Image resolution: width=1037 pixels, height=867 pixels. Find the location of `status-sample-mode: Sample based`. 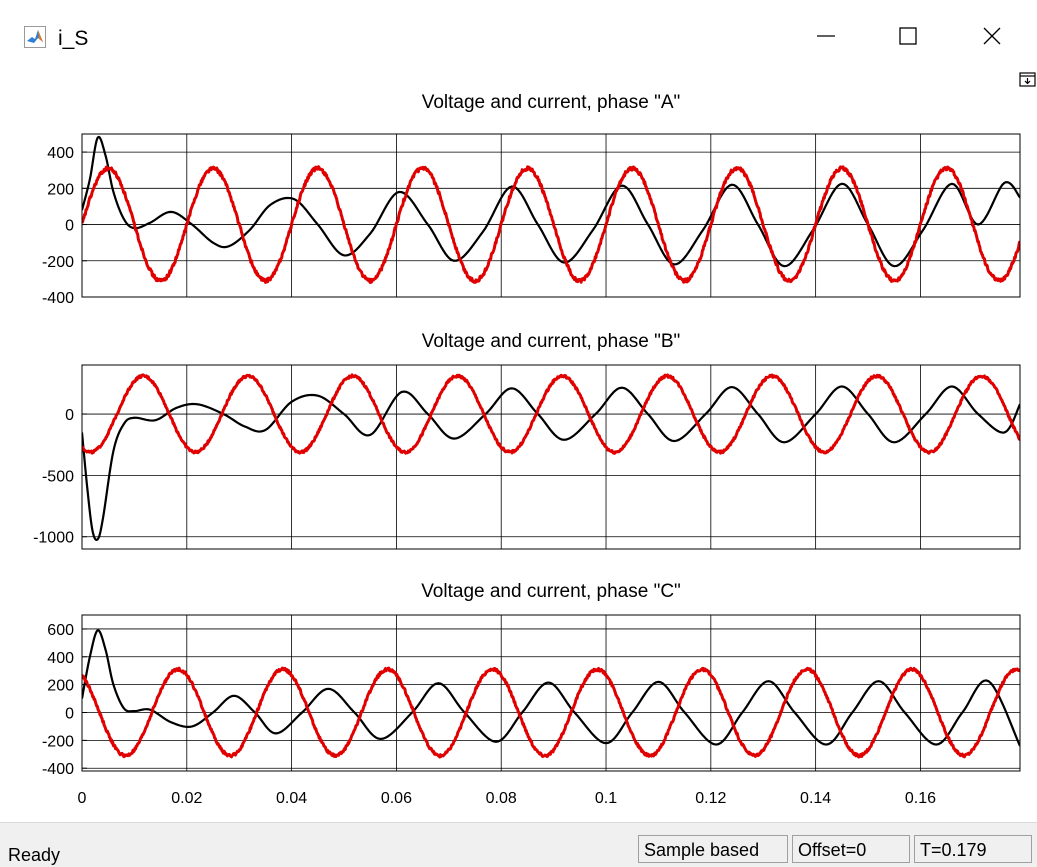

status-sample-mode: Sample based is located at coordinates (713, 849).